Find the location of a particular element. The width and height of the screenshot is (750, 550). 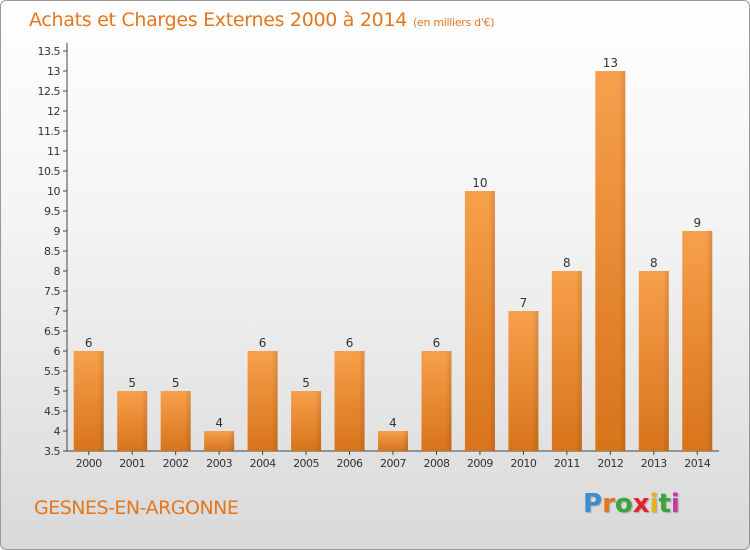

x-tick-label: 2008 is located at coordinates (436, 463).